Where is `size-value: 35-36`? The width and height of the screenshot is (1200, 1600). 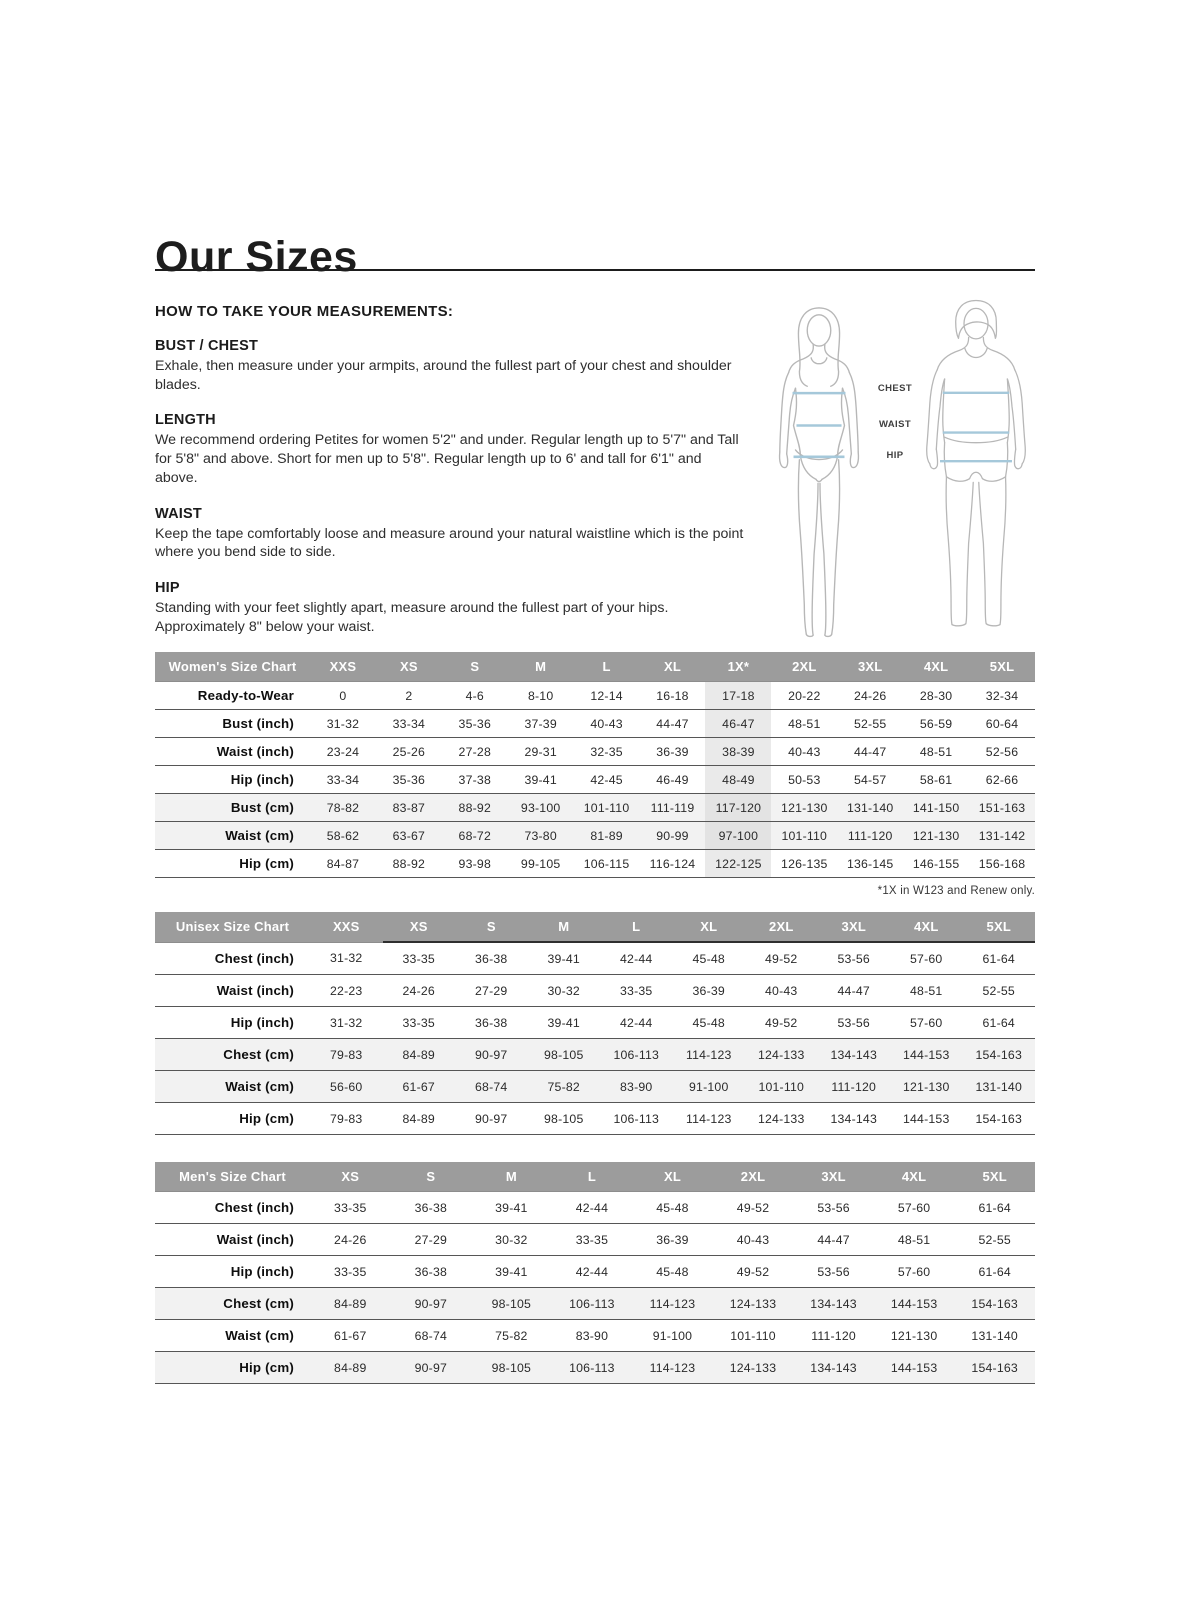 size-value: 35-36 is located at coordinates (474, 723).